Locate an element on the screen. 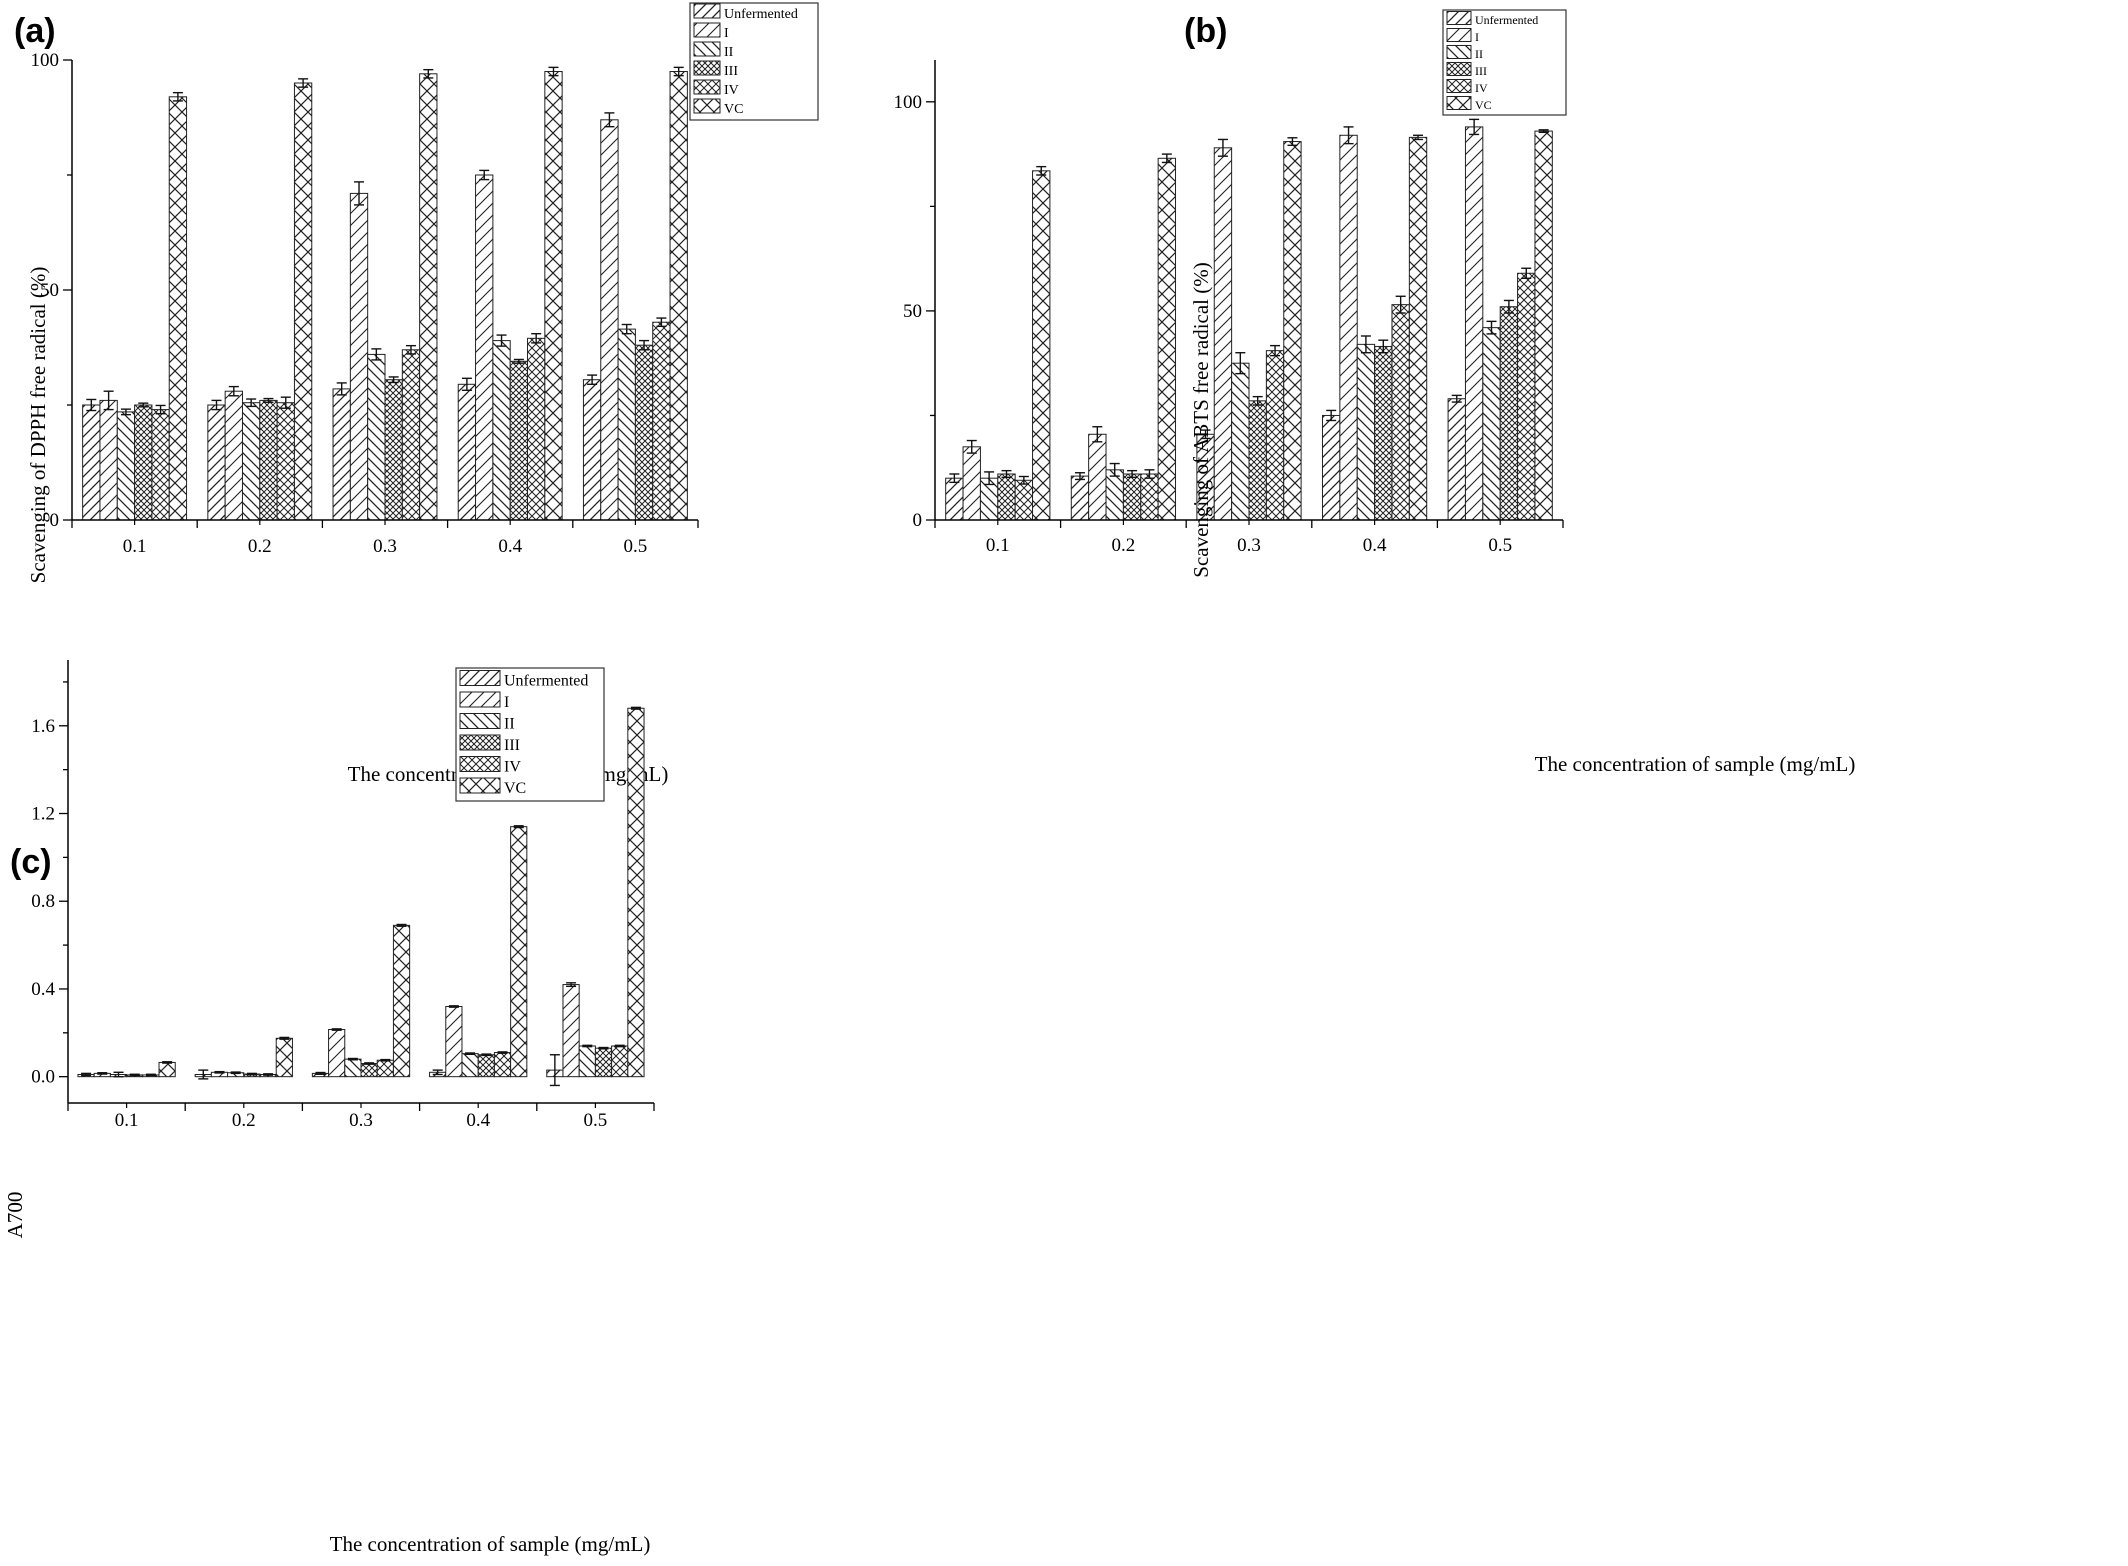  panel-b-legend-swatch-ii is located at coordinates (1459, 52).